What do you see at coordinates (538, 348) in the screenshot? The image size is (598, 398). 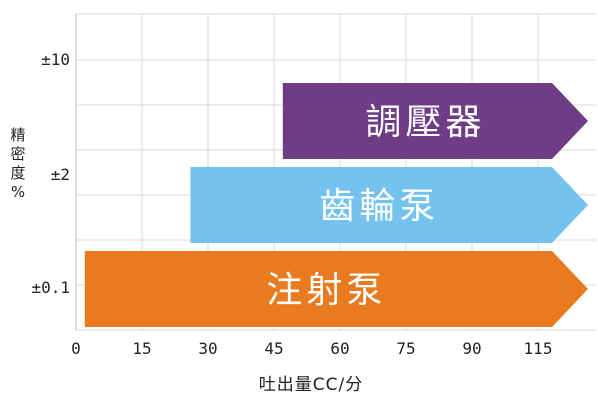 I see `x-tick-label: 115` at bounding box center [538, 348].